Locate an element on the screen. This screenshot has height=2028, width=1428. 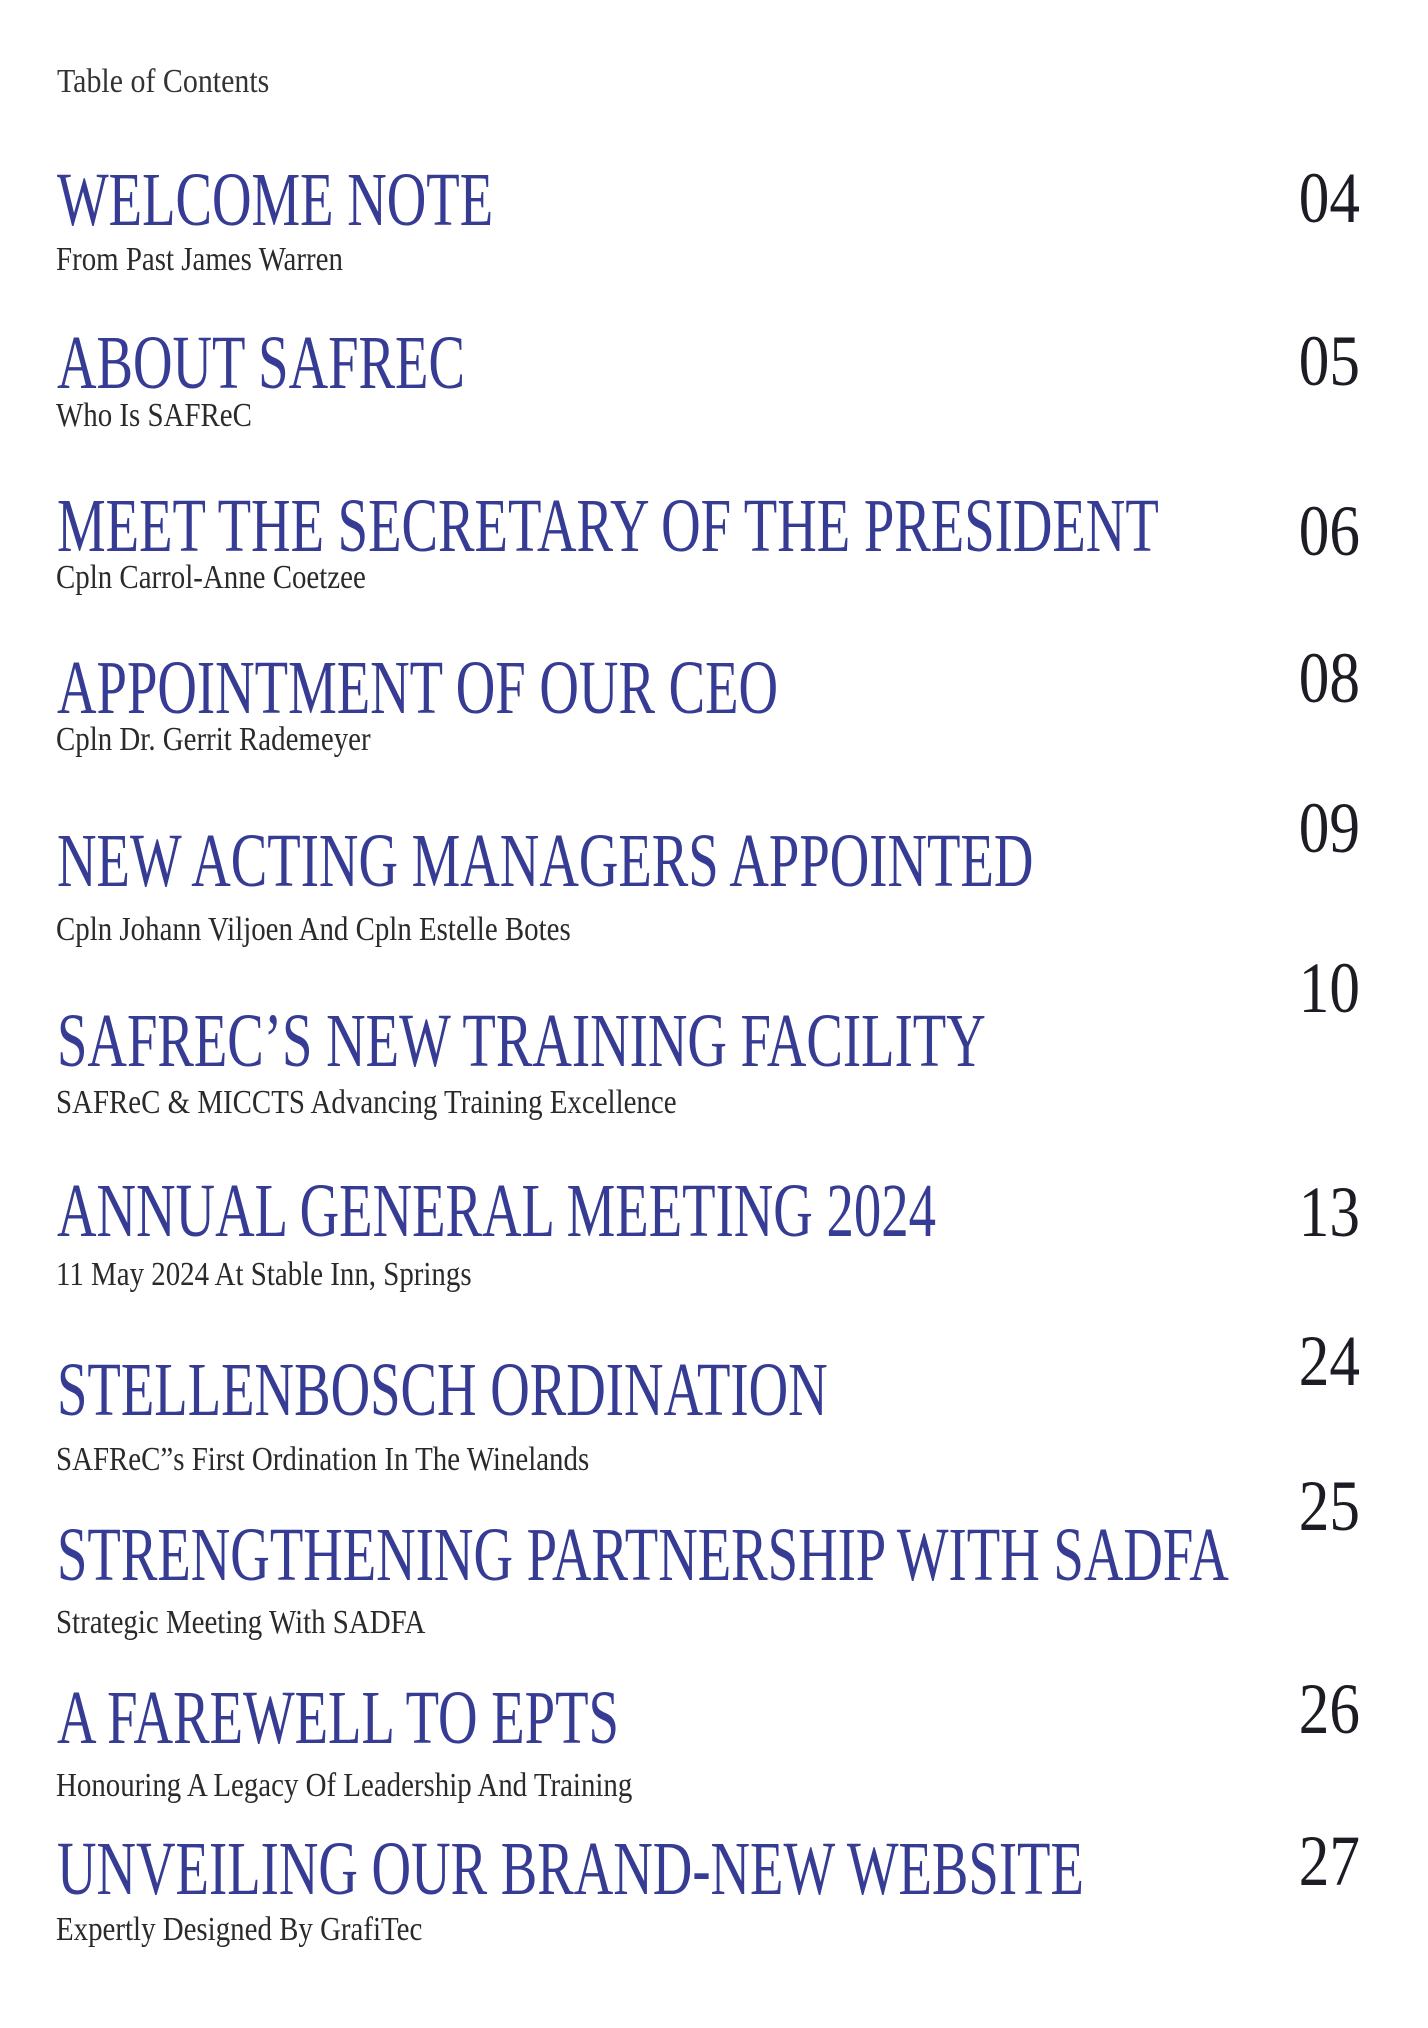
toc-entry-title: WELCOME NOTE is located at coordinates (275, 200).